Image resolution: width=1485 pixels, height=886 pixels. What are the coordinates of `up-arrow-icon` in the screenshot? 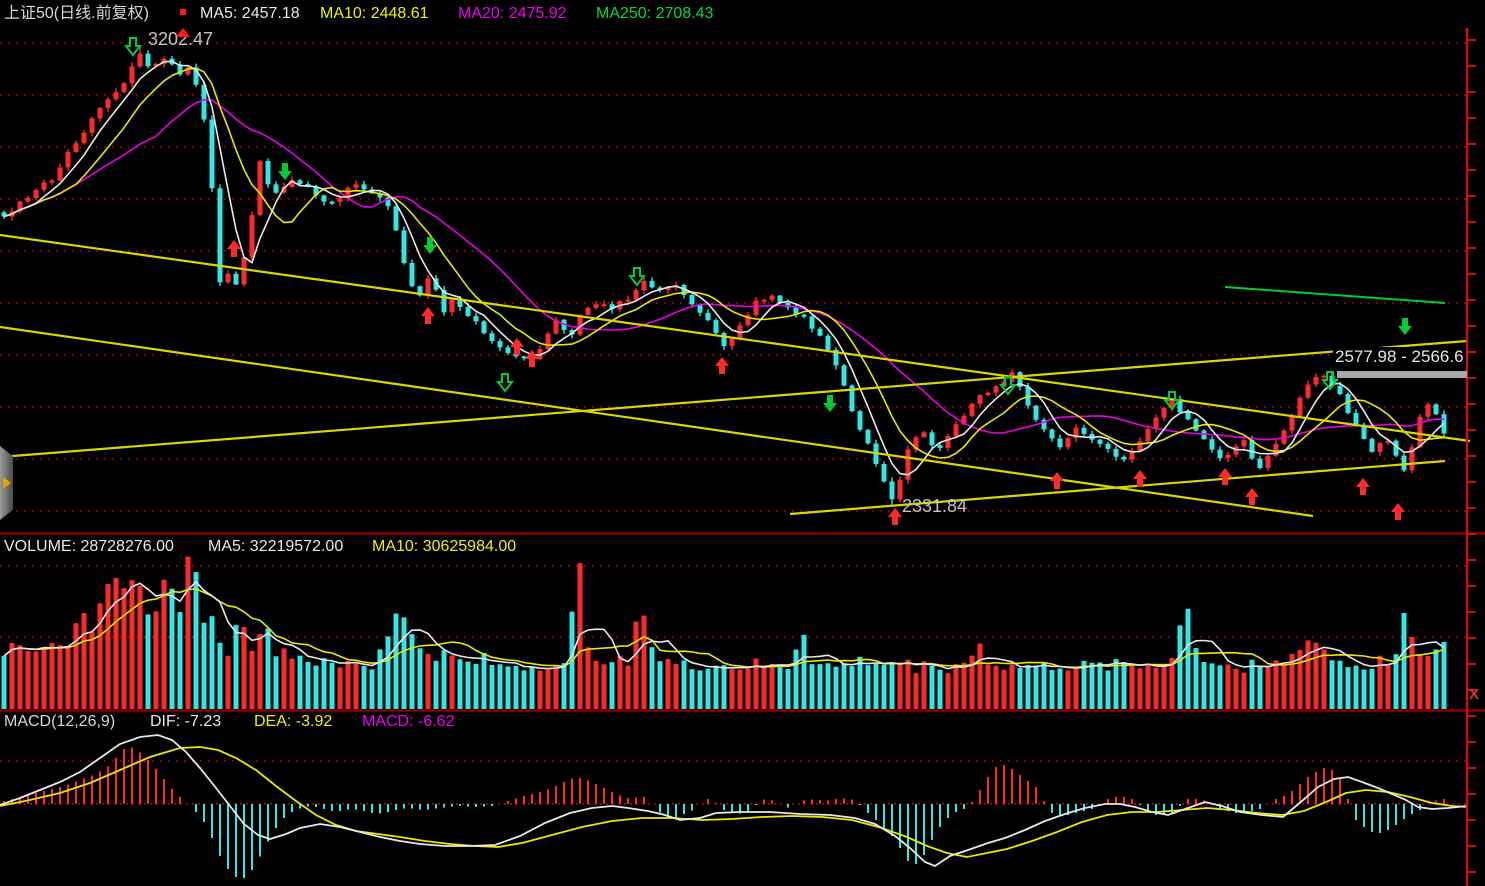 It's located at (183, 18).